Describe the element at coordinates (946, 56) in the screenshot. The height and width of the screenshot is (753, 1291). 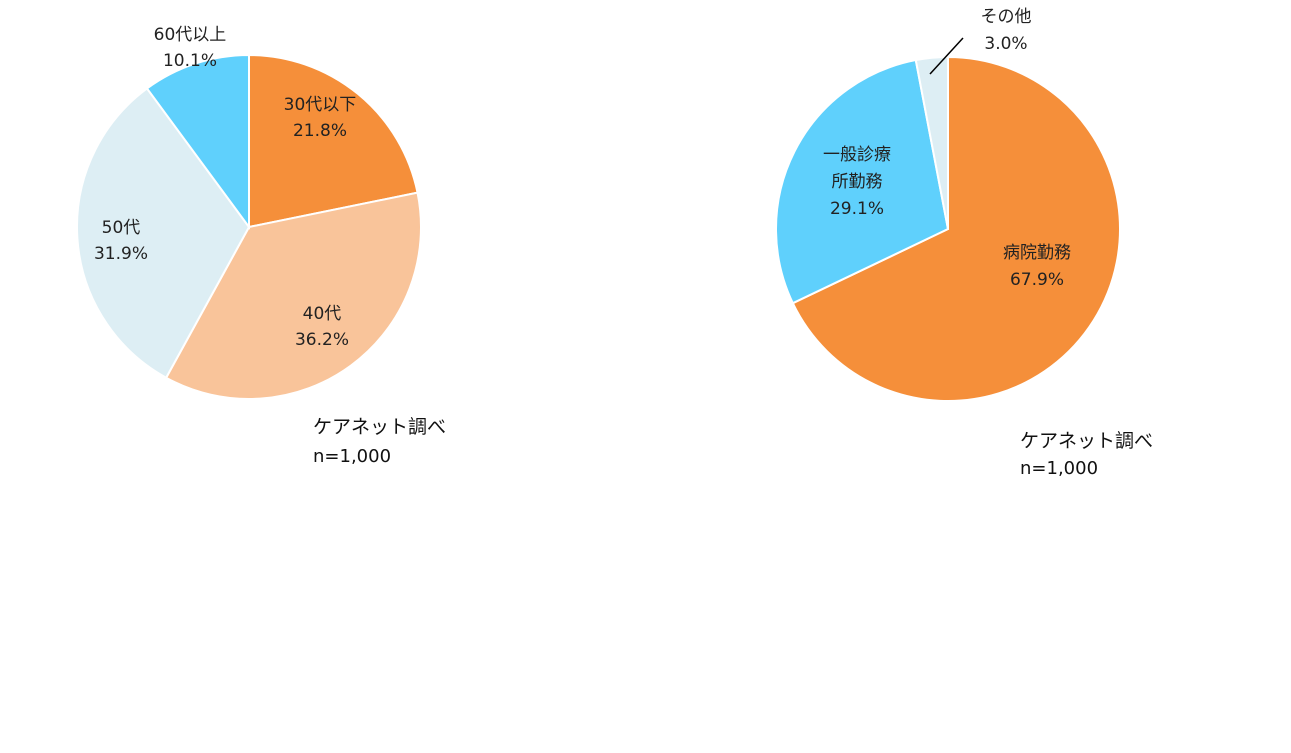
I see `leader-line` at that location.